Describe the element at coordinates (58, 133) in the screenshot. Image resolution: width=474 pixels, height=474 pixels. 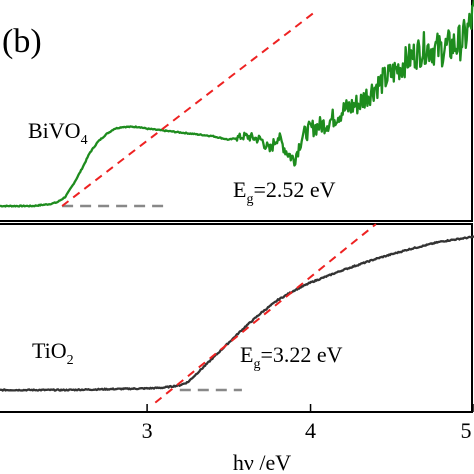
I see `top-sample-label: BiVO4` at that location.